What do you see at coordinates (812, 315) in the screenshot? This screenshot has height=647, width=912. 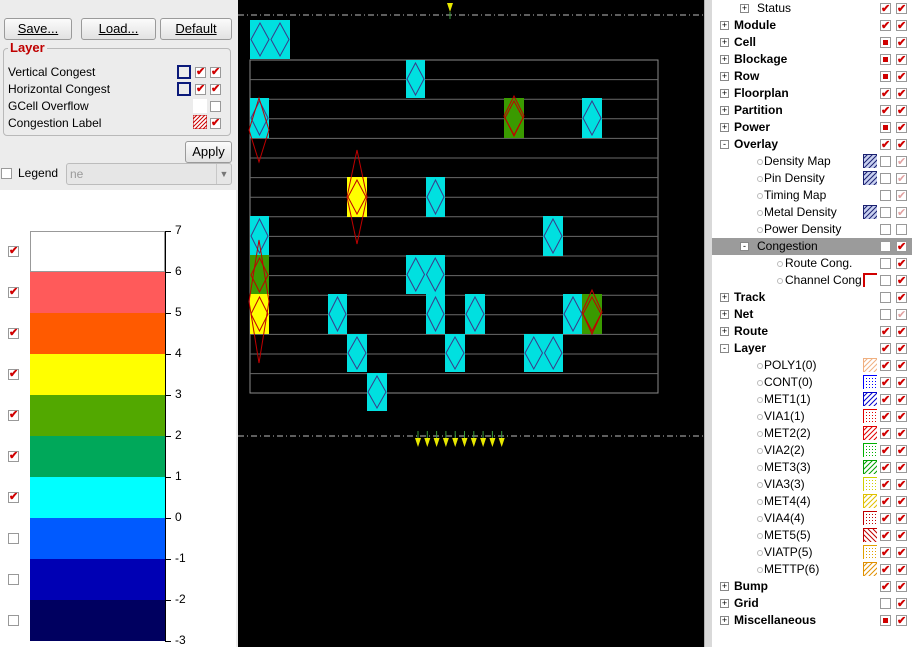 I see `tree-item-net: + Net` at bounding box center [812, 315].